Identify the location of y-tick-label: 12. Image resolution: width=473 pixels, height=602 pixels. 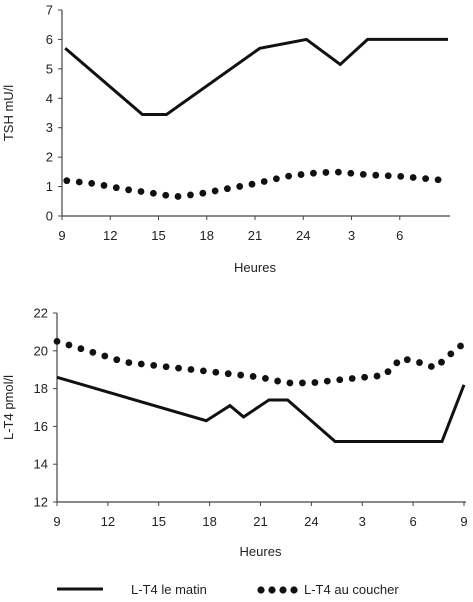
(41, 502).